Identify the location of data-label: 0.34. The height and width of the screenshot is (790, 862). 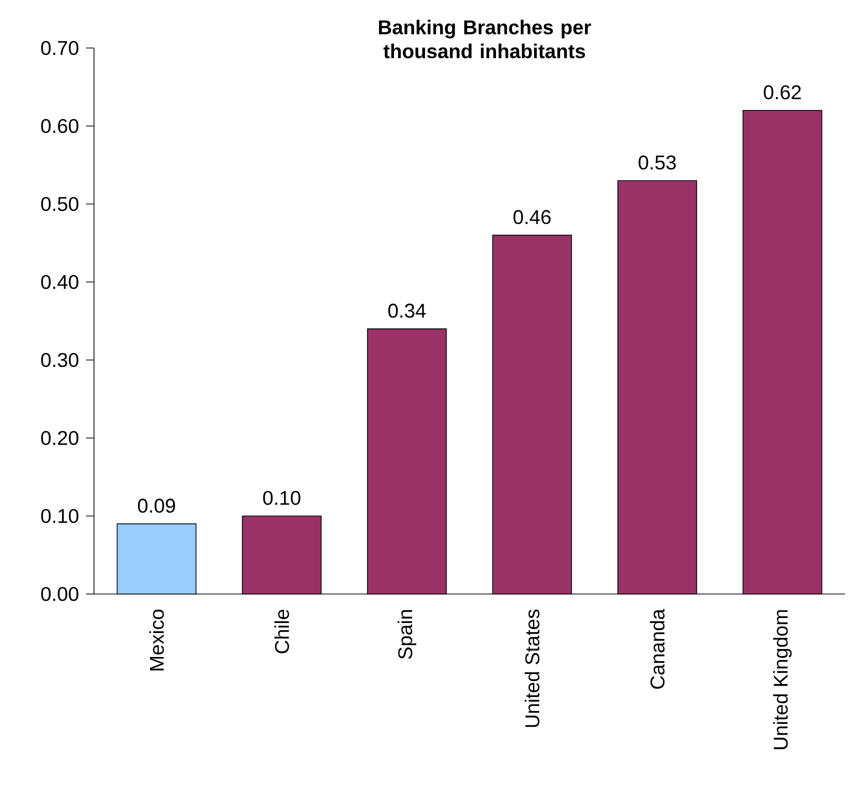
(407, 311).